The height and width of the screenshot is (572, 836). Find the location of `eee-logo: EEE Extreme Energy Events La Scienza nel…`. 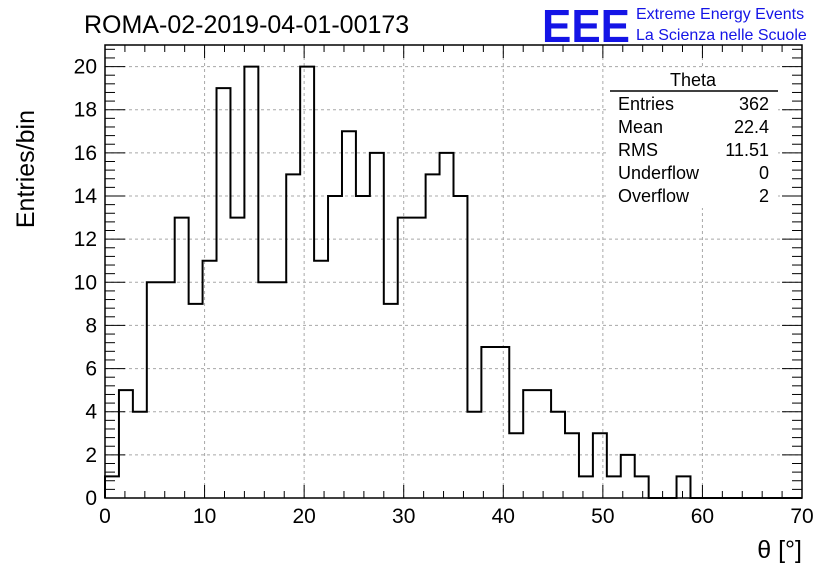

eee-logo: EEE Extreme Energy Events La Scienza nel… is located at coordinates (674, 26).